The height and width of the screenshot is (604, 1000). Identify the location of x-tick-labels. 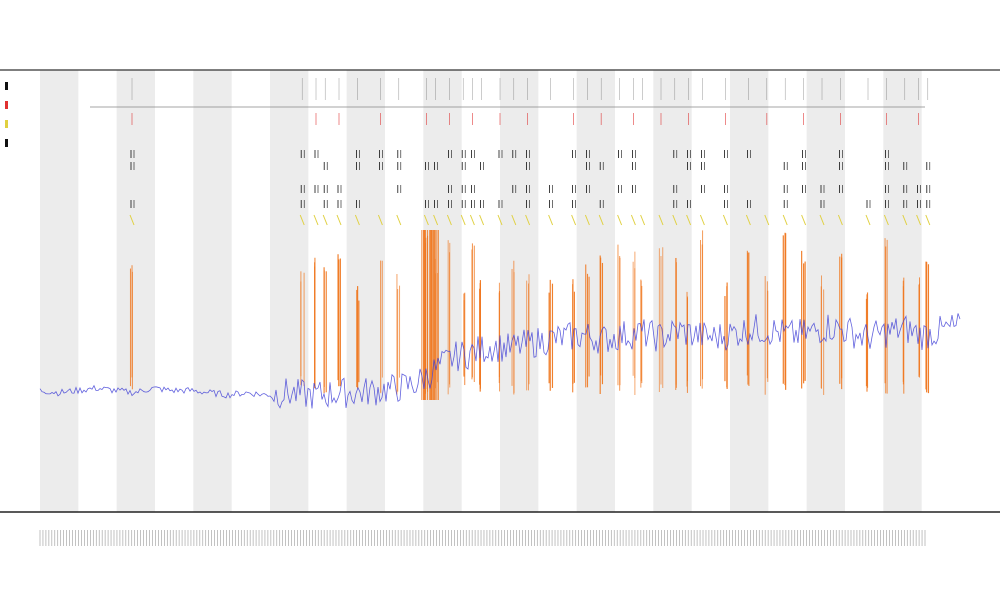
(482, 538).